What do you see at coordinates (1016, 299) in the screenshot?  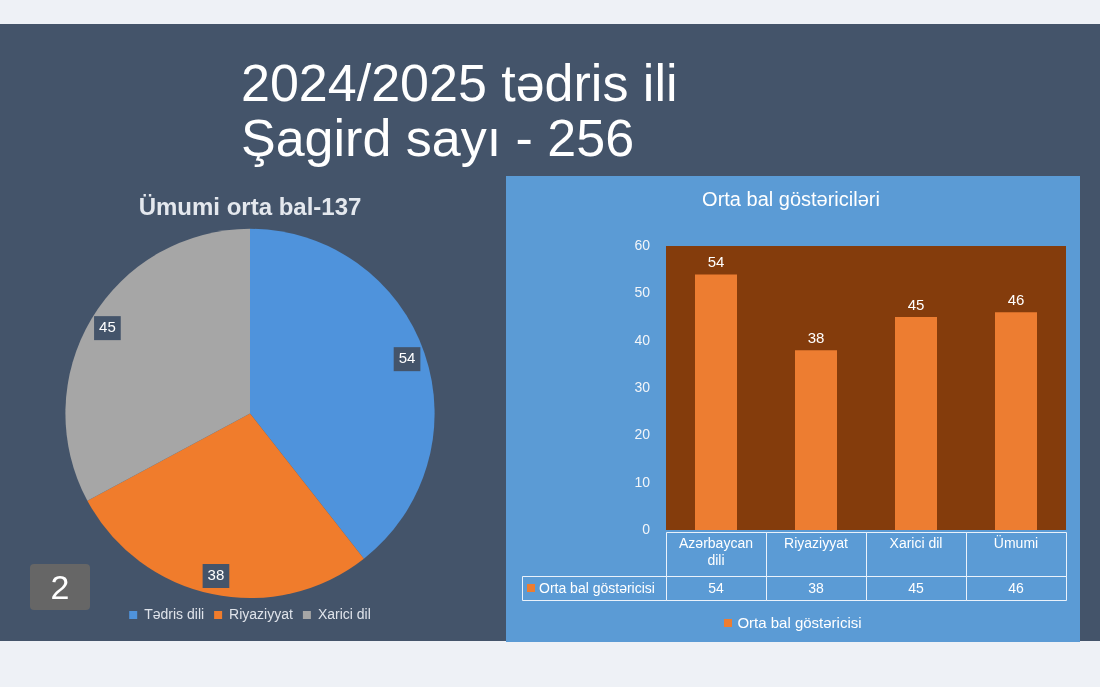 I see `annotation: 46` at bounding box center [1016, 299].